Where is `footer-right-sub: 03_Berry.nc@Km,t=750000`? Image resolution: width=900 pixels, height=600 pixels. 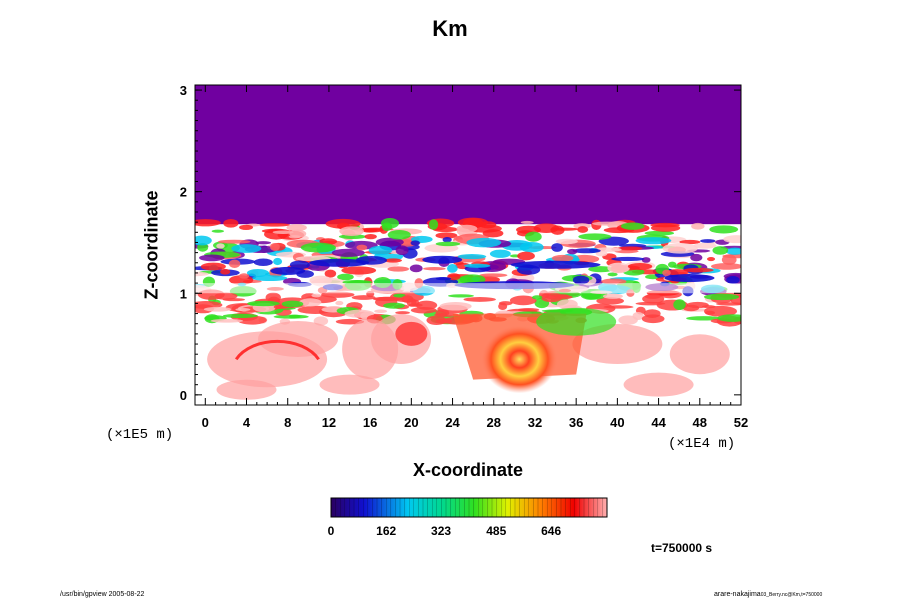
footer-right-sub: 03_Berry.nc@Km,t=750000 is located at coordinates (791, 595).